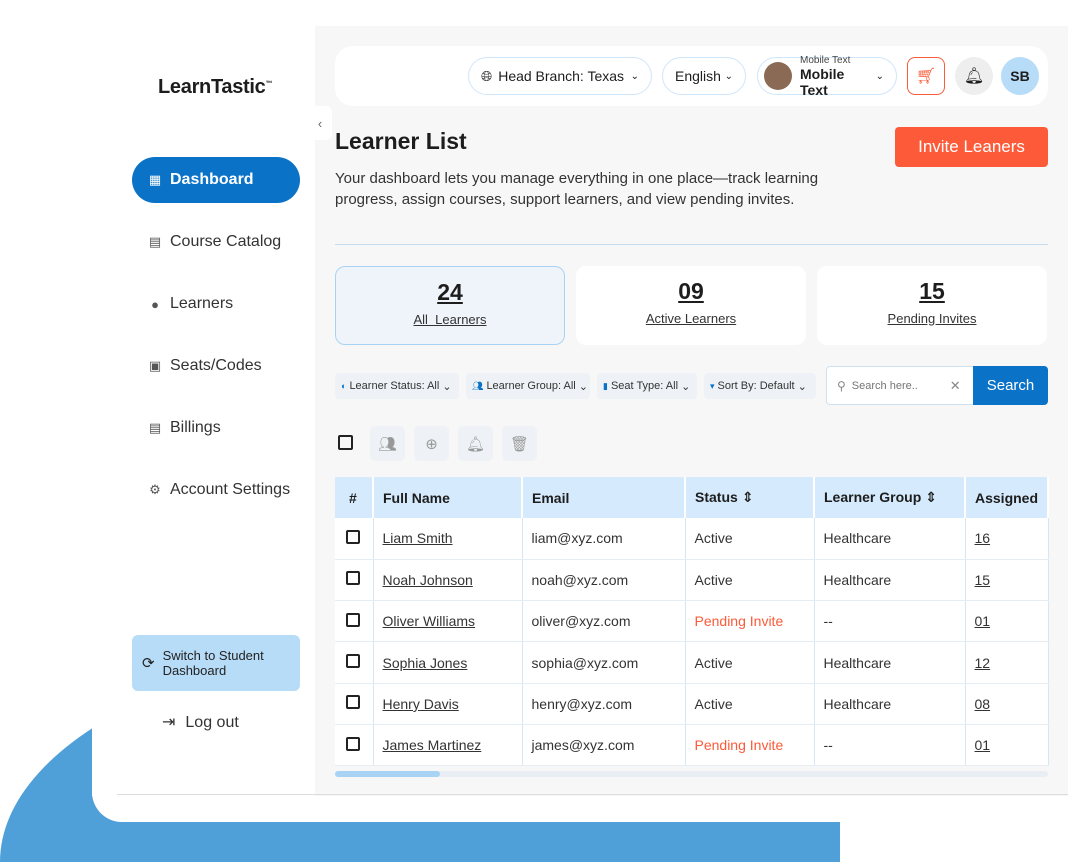  Describe the element at coordinates (401, 141) in the screenshot. I see `page-title: Learner List` at that location.